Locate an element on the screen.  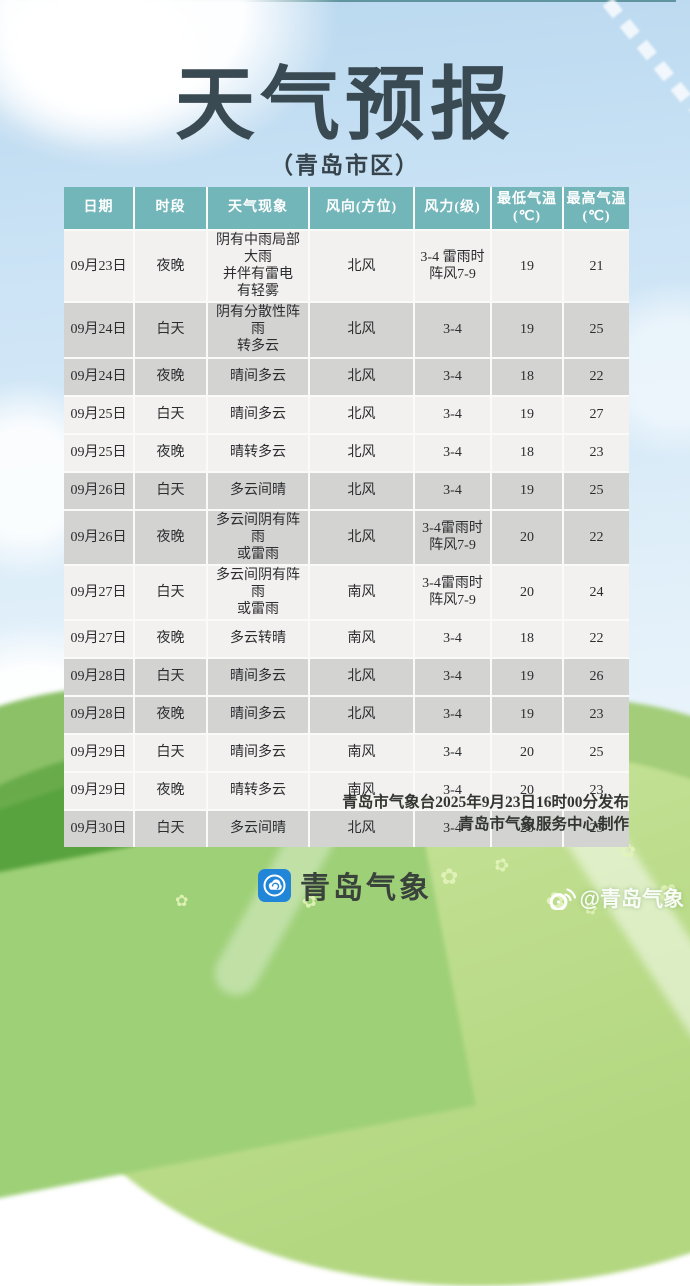
column-header: 时段 is located at coordinates (170, 208).